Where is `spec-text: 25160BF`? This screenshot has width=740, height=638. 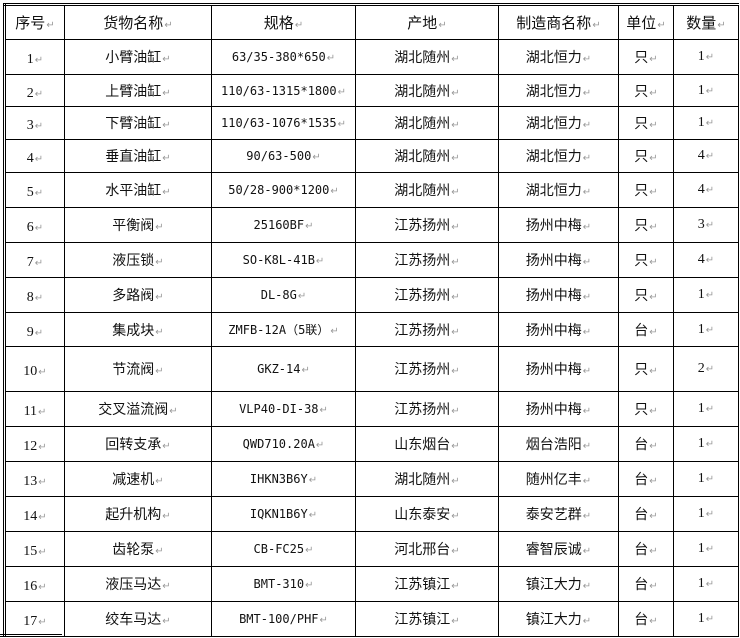 spec-text: 25160BF is located at coordinates (284, 225).